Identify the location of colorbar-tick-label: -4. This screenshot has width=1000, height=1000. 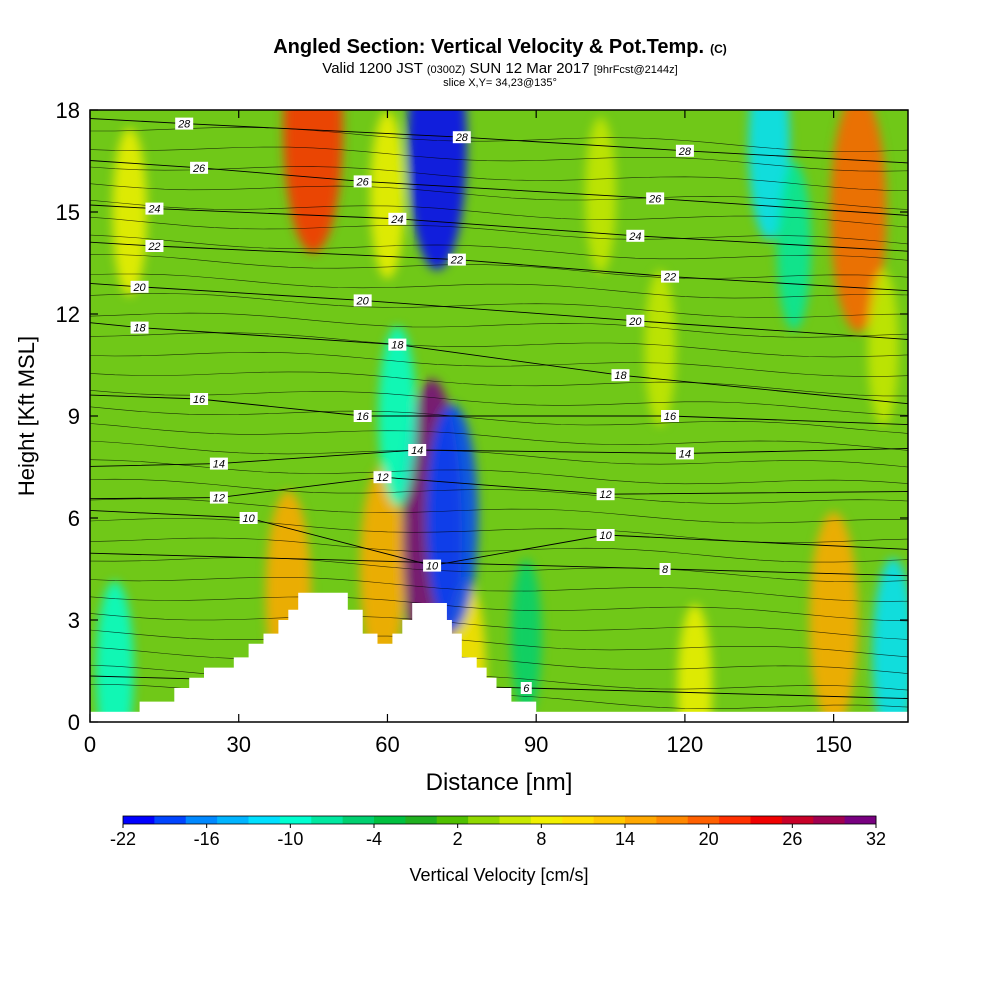
(374, 839).